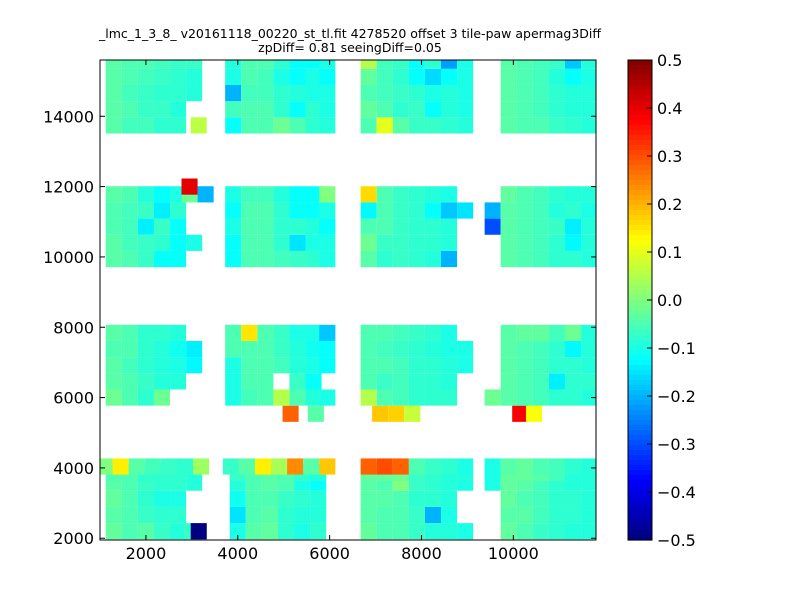 The width and height of the screenshot is (800, 600). What do you see at coordinates (669, 156) in the screenshot?
I see `colorbar-tick-label: 0.3` at bounding box center [669, 156].